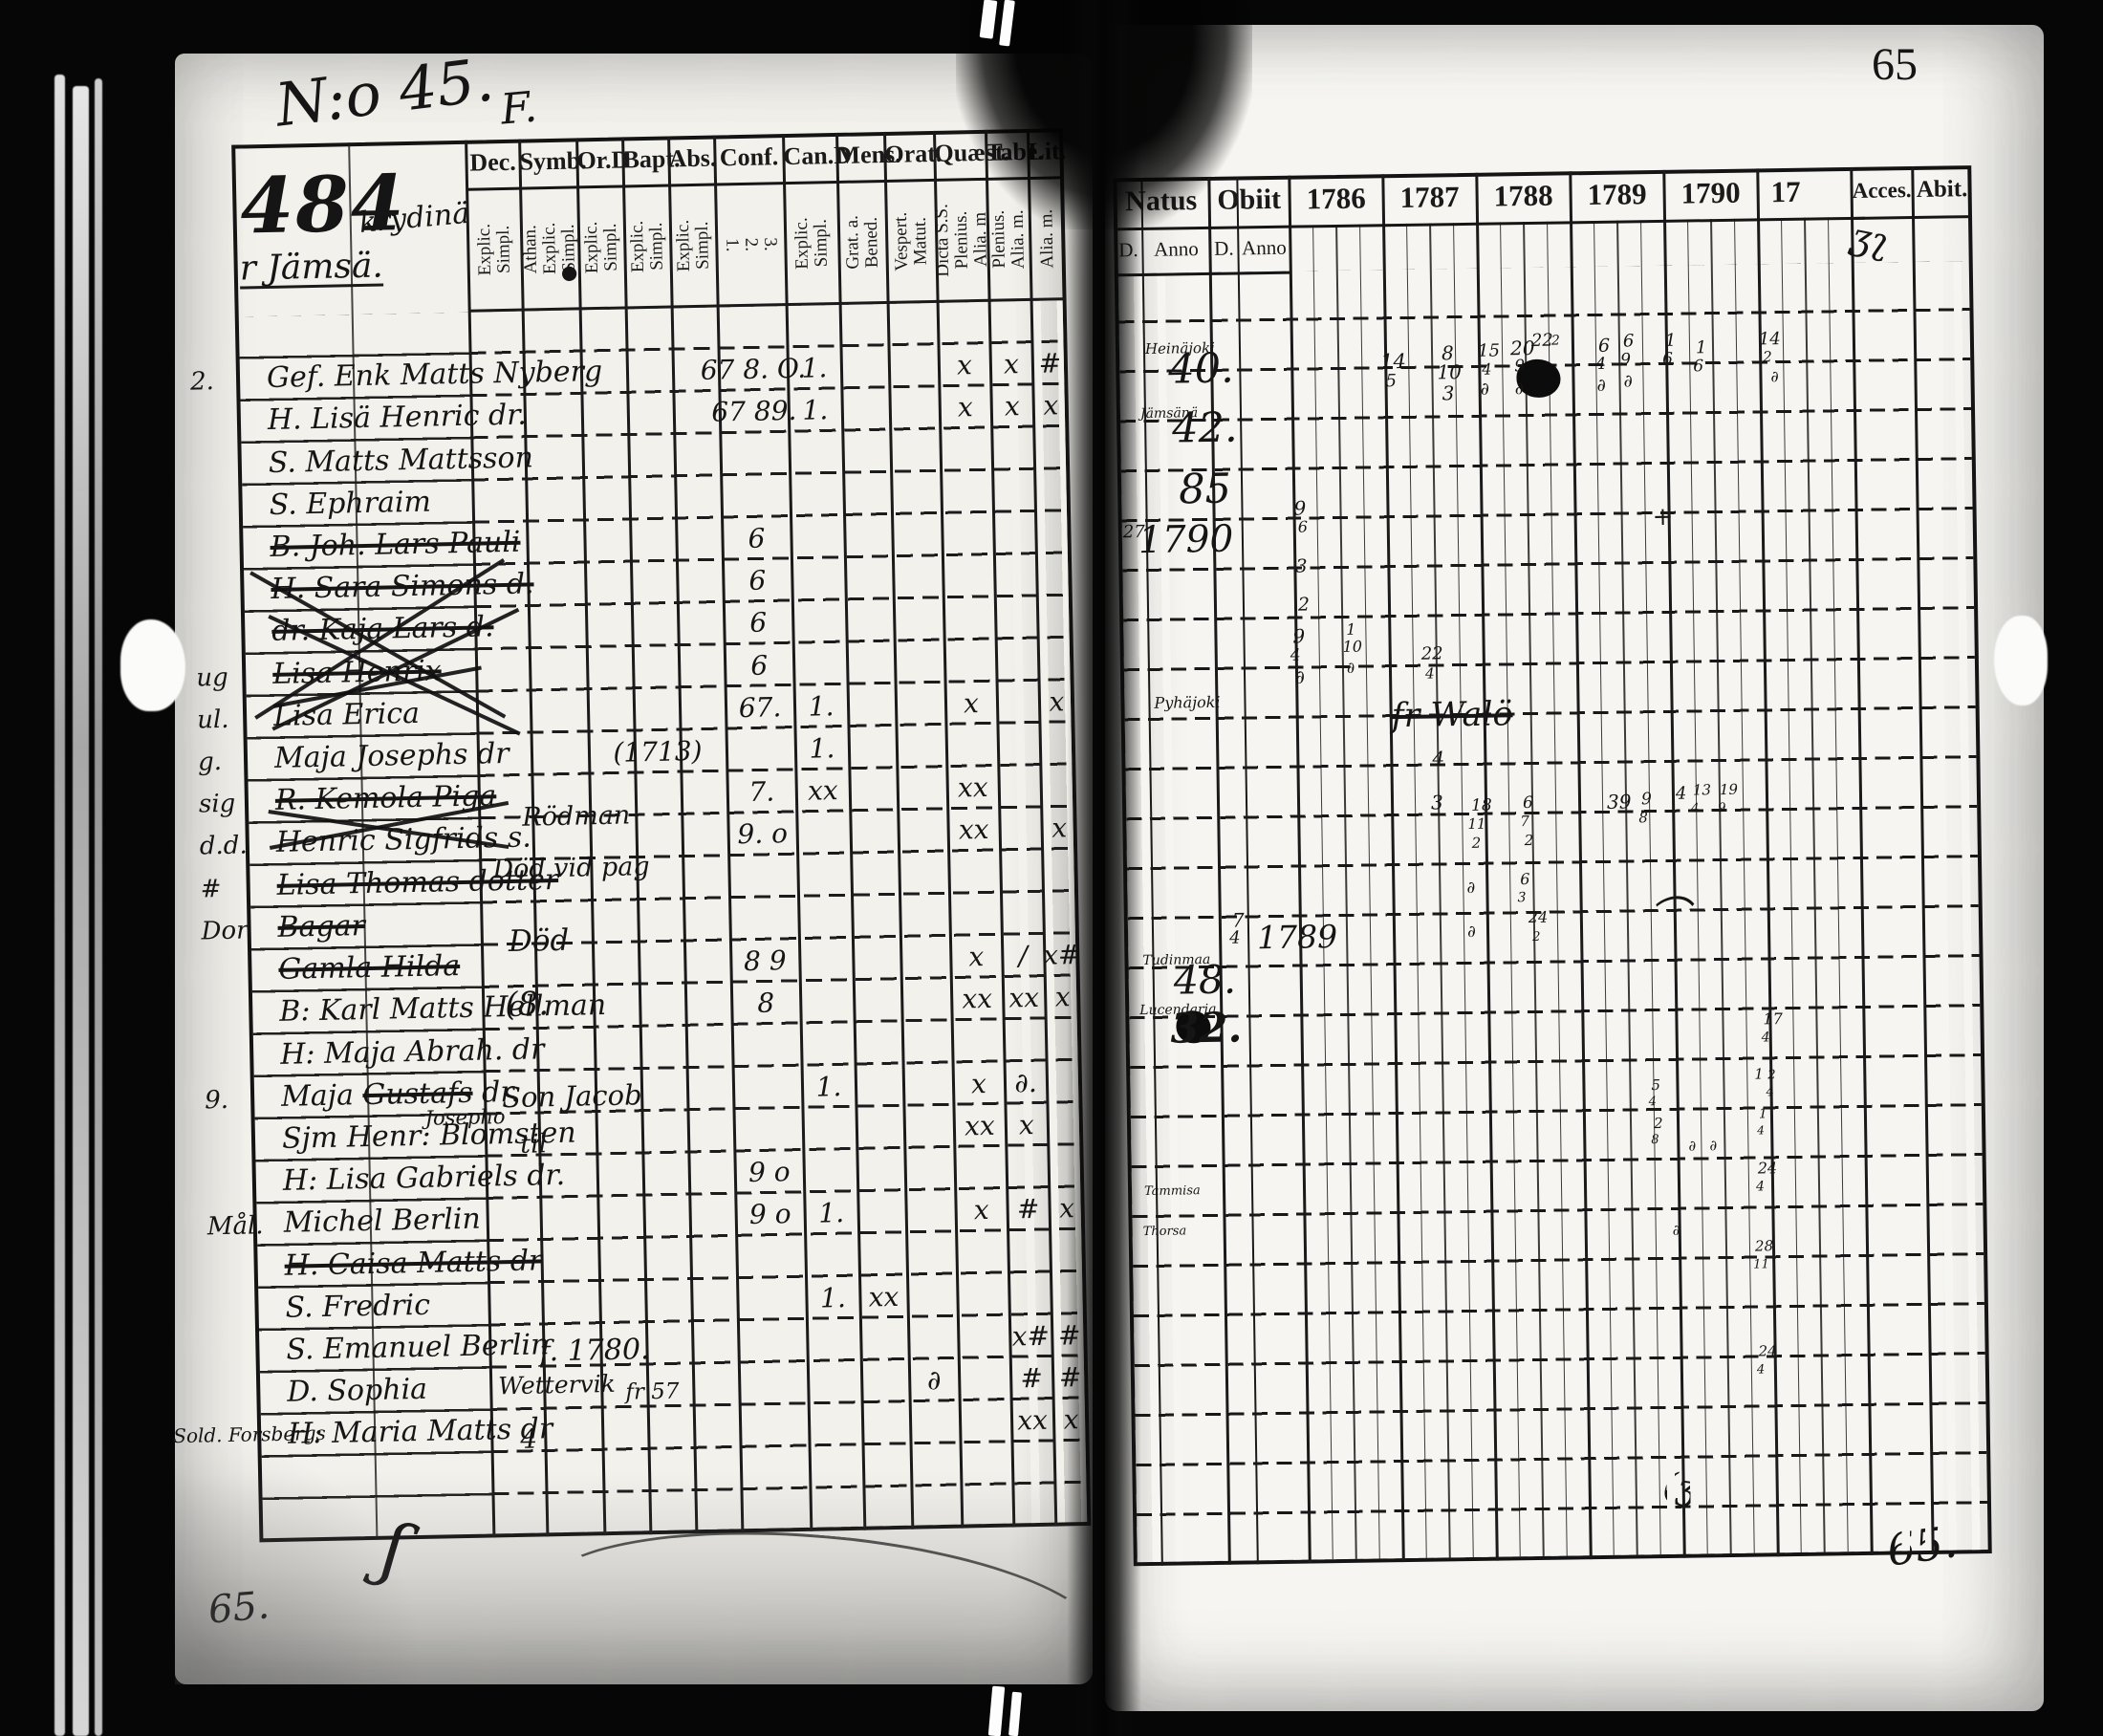  What do you see at coordinates (1205, 489) in the screenshot?
I see `handwritten-annotation: 85` at bounding box center [1205, 489].